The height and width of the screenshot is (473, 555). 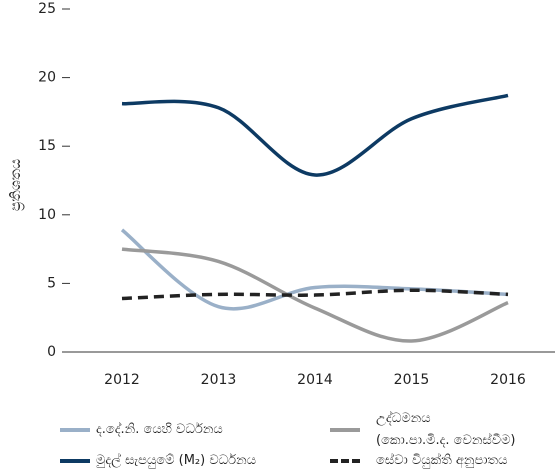 I want to click on x-tick-label: 2014, so click(x=315, y=380).